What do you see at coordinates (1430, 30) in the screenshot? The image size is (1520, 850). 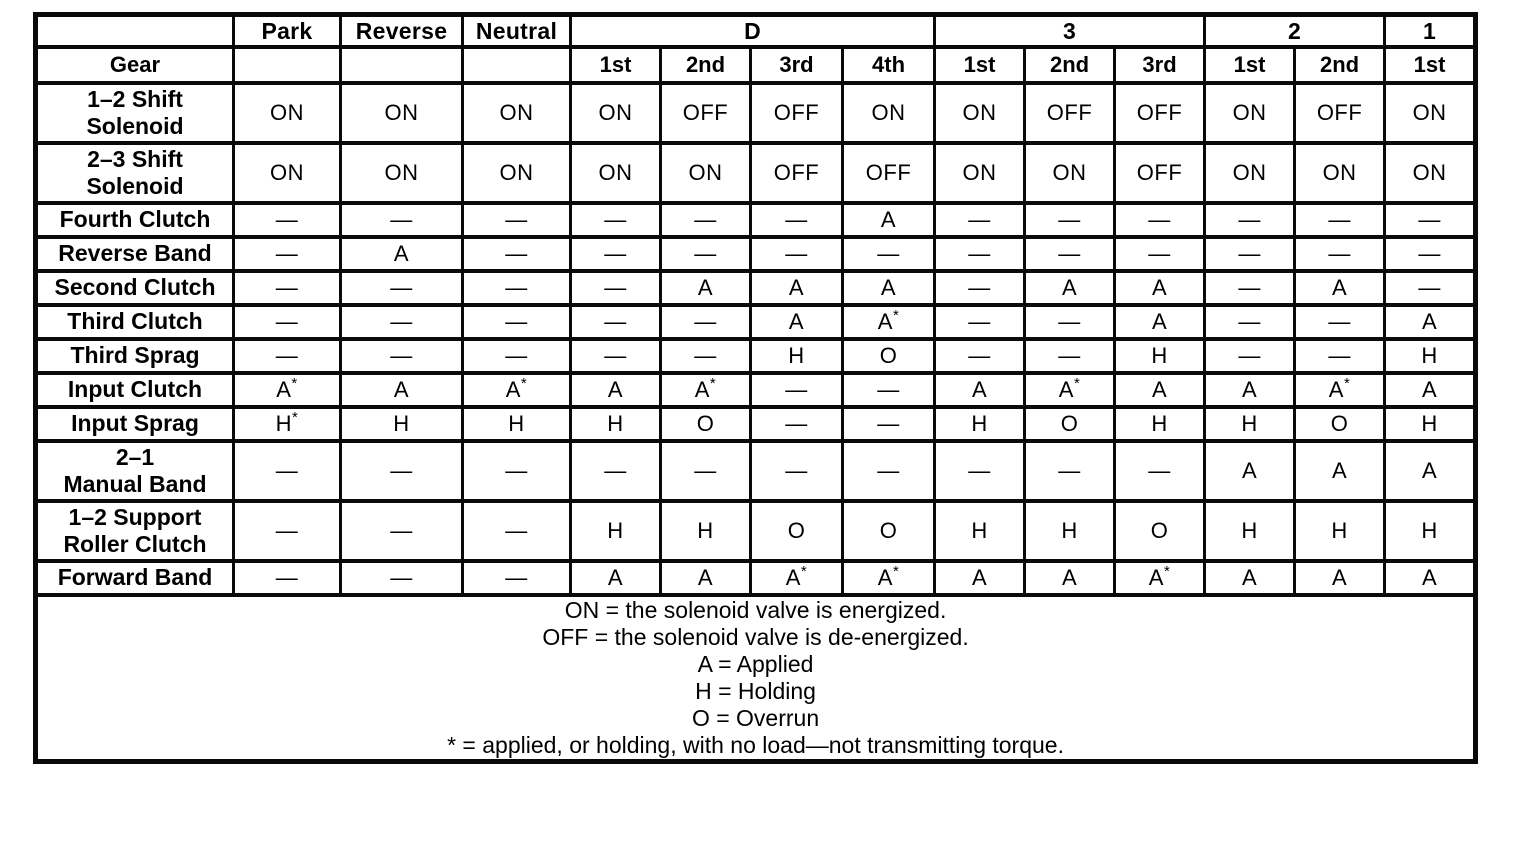 I see `range-header-cell-1: 1` at bounding box center [1430, 30].